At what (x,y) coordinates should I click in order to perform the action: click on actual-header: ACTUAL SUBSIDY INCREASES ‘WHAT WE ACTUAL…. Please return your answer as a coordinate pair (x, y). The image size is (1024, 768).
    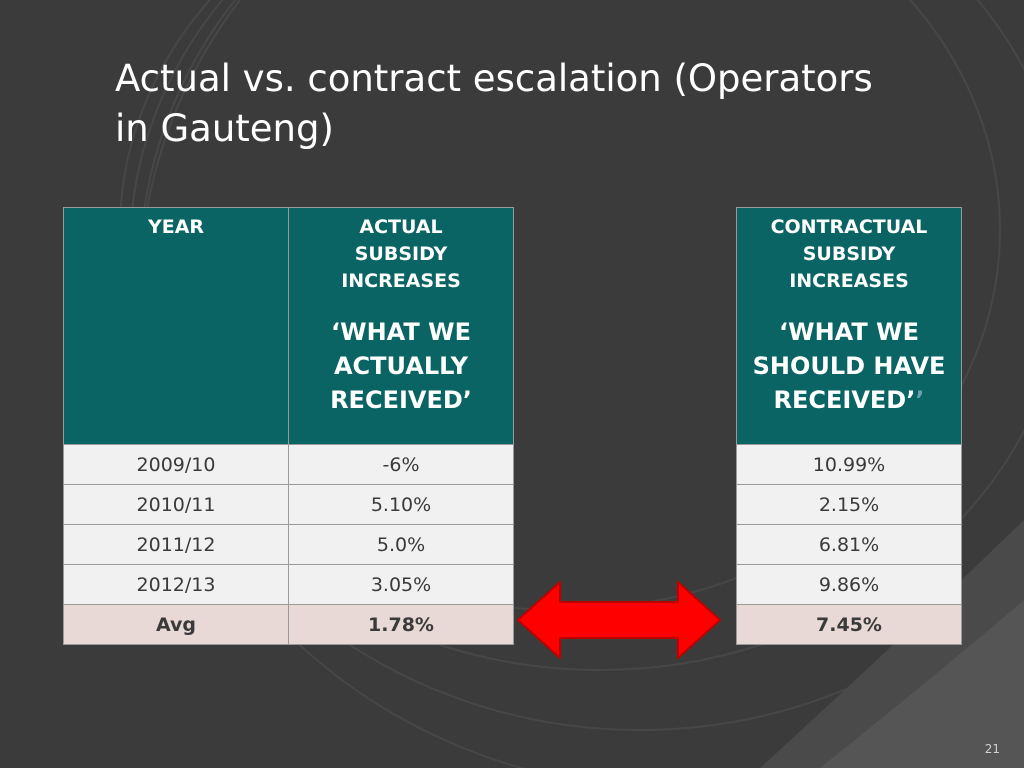
    Looking at the image, I should click on (401, 326).